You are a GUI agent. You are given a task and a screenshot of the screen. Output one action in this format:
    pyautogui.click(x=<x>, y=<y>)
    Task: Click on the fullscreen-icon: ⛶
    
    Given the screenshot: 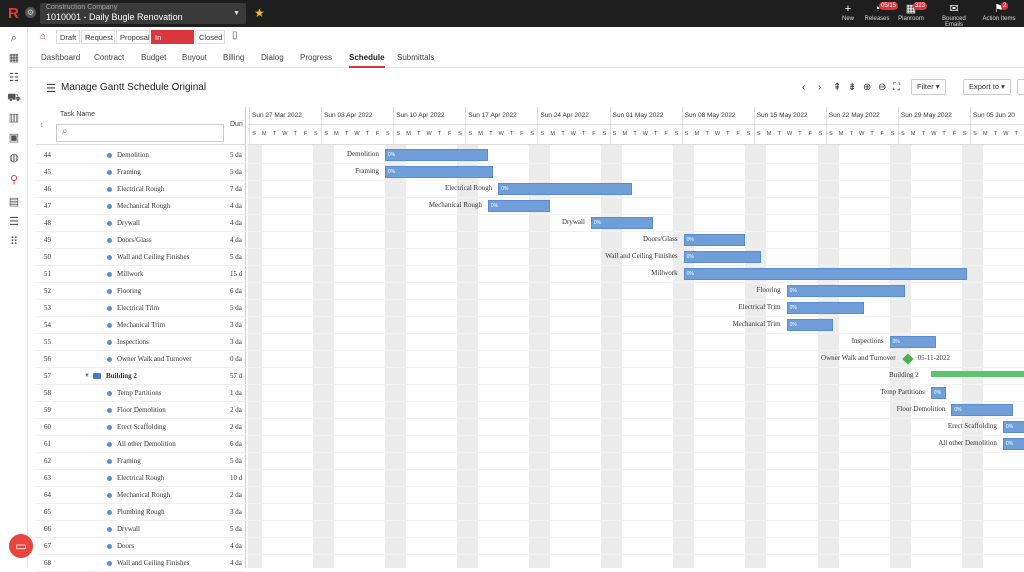 What is the action you would take?
    pyautogui.click(x=896, y=87)
    